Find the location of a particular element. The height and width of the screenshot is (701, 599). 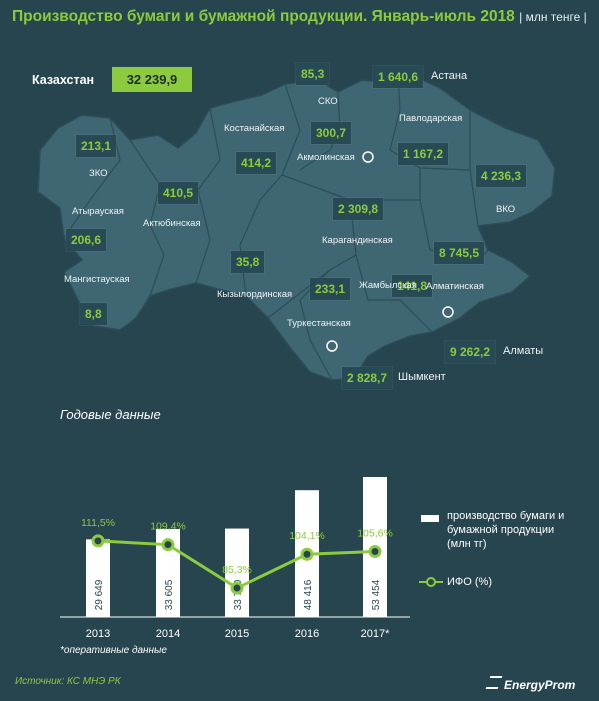

name-sko: СКО is located at coordinates (328, 101).